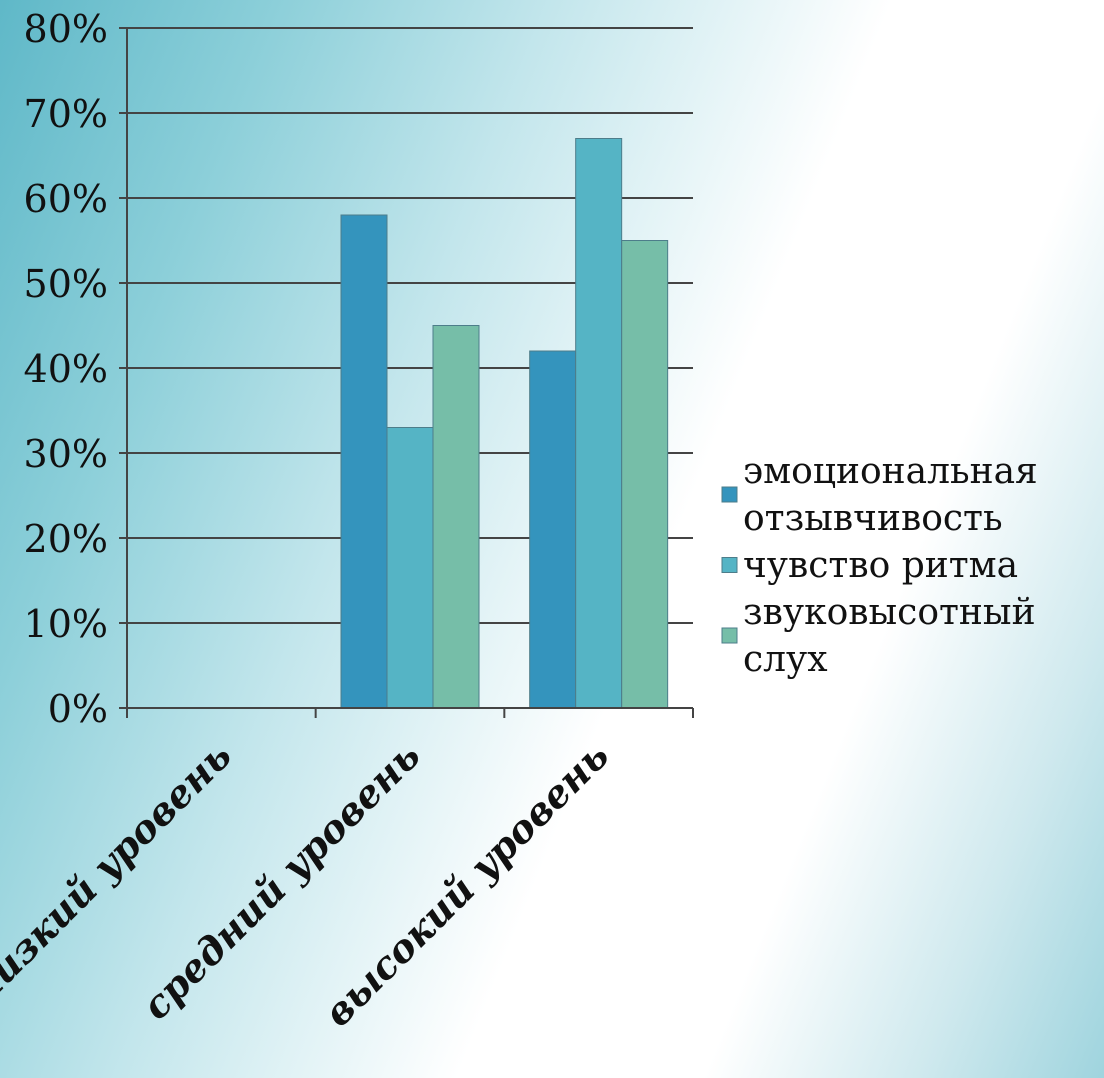 The image size is (1104, 1078). I want to click on y-tick-label: 80%, so click(66, 29).